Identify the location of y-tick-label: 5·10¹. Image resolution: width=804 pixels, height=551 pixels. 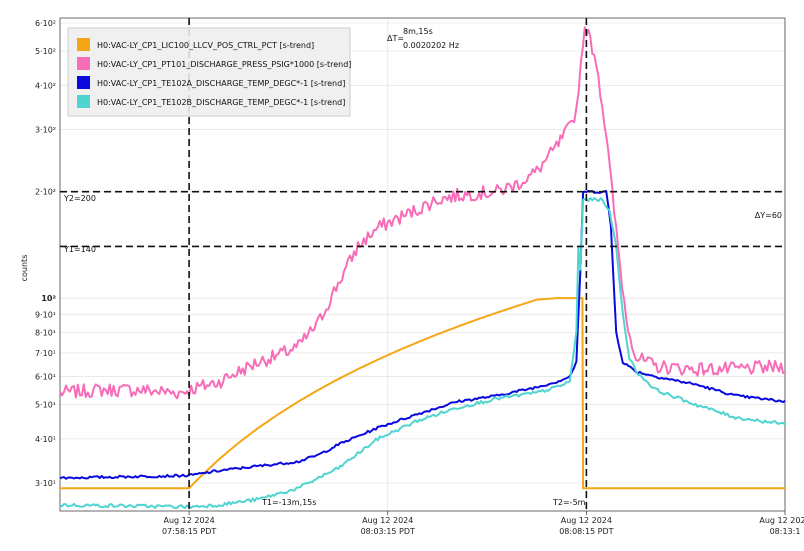
(45, 405).